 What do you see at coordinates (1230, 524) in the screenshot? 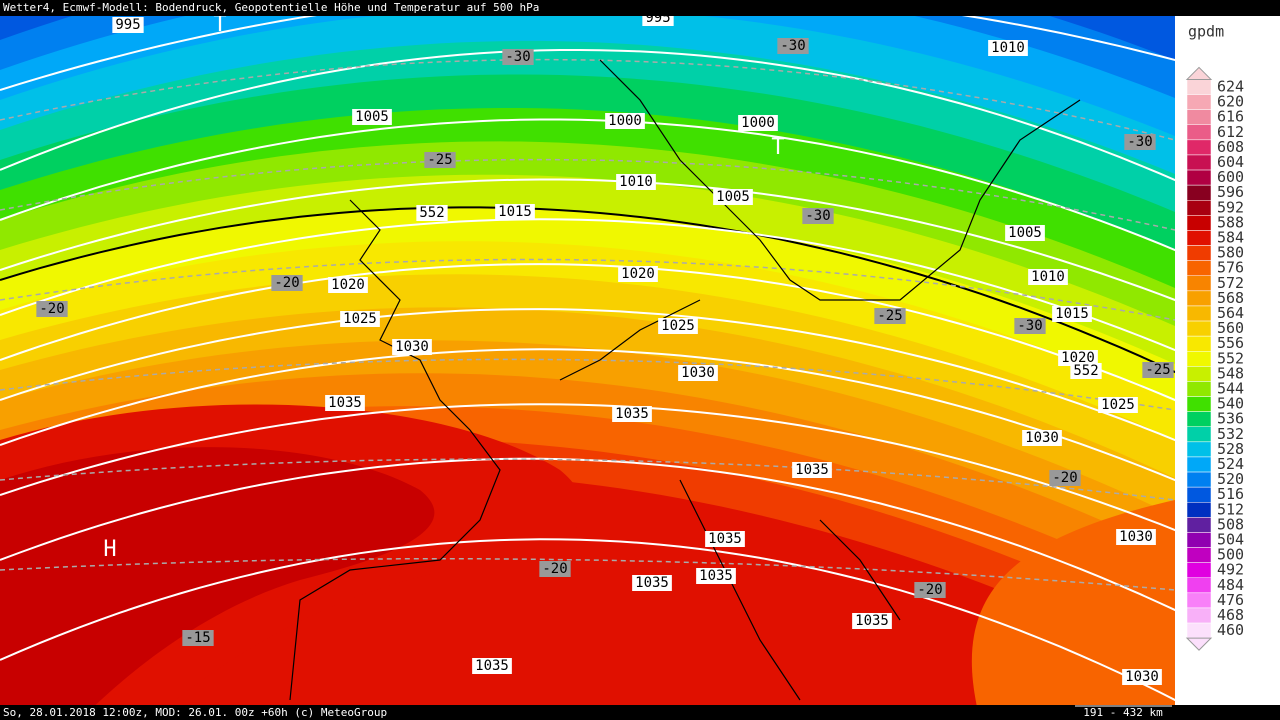
I see `legend-label: 508` at bounding box center [1230, 524].